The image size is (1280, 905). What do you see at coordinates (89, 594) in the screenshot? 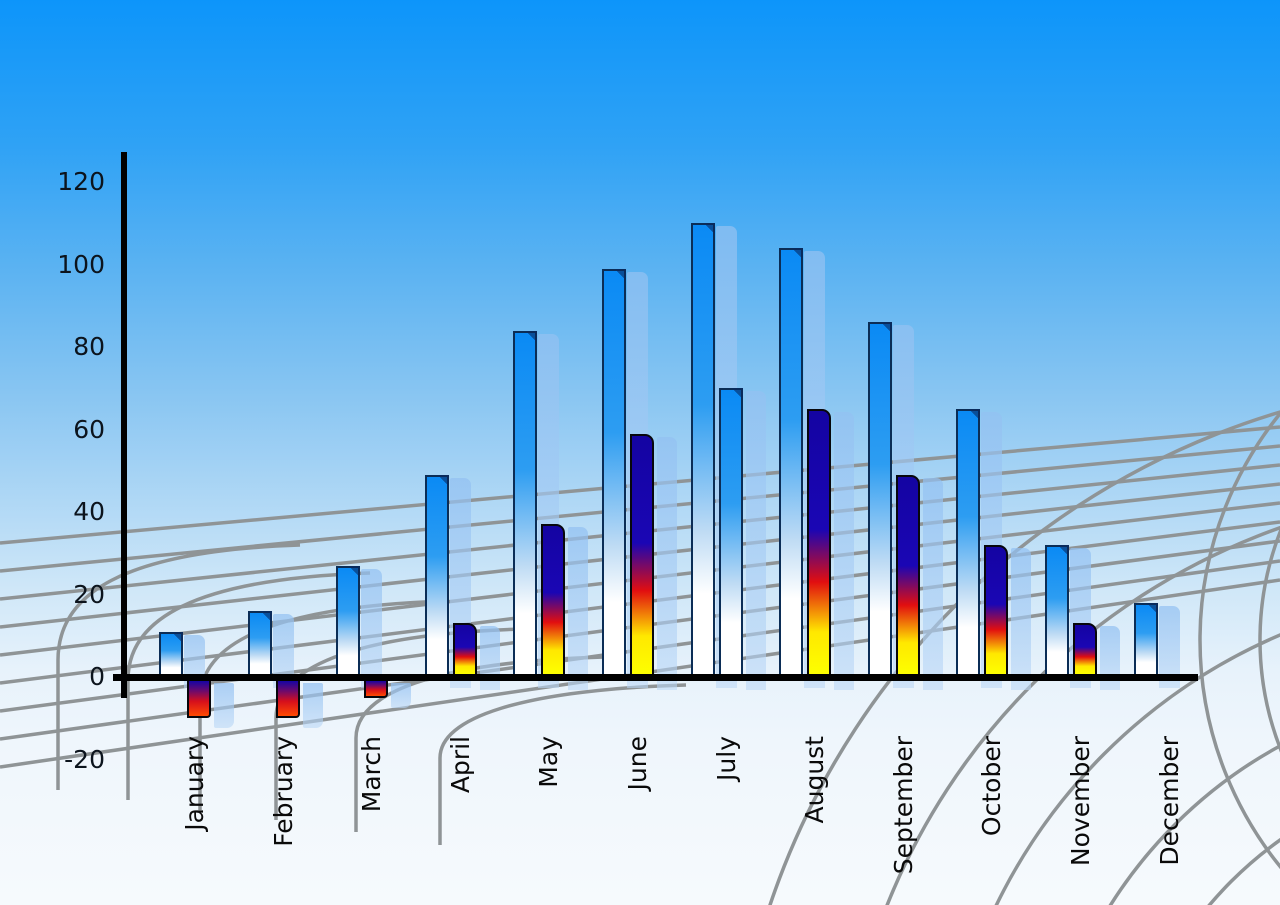
I see `y-tick-20: 20` at bounding box center [89, 594].